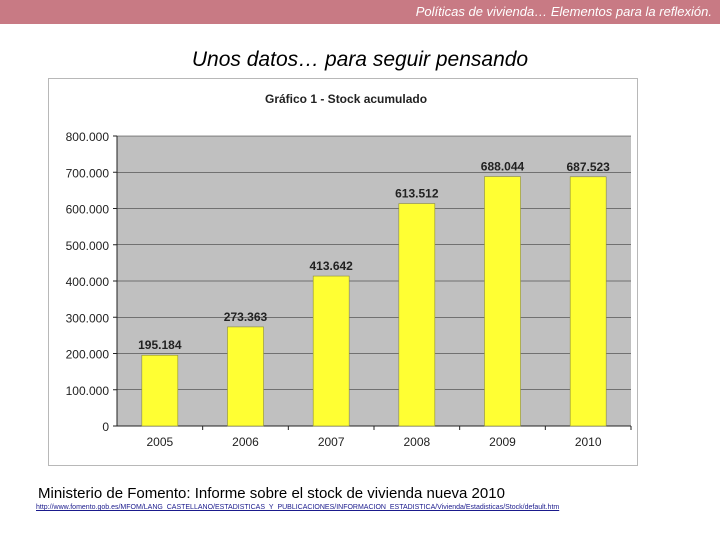  I want to click on y-tick-label: 500.000, so click(88, 246).